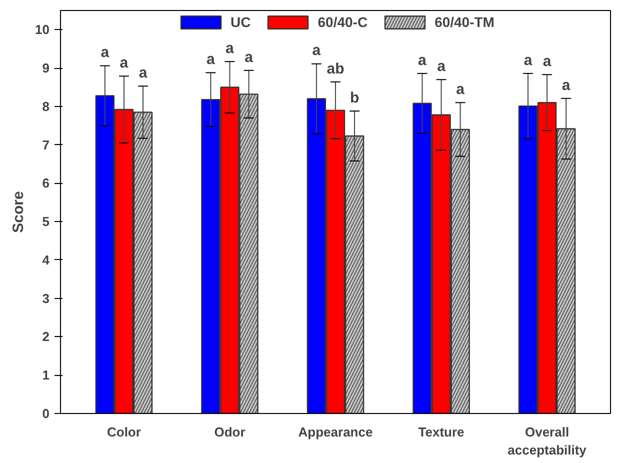 The image size is (625, 463). Describe the element at coordinates (230, 432) in the screenshot. I see `x-tick-label: Odor` at that location.